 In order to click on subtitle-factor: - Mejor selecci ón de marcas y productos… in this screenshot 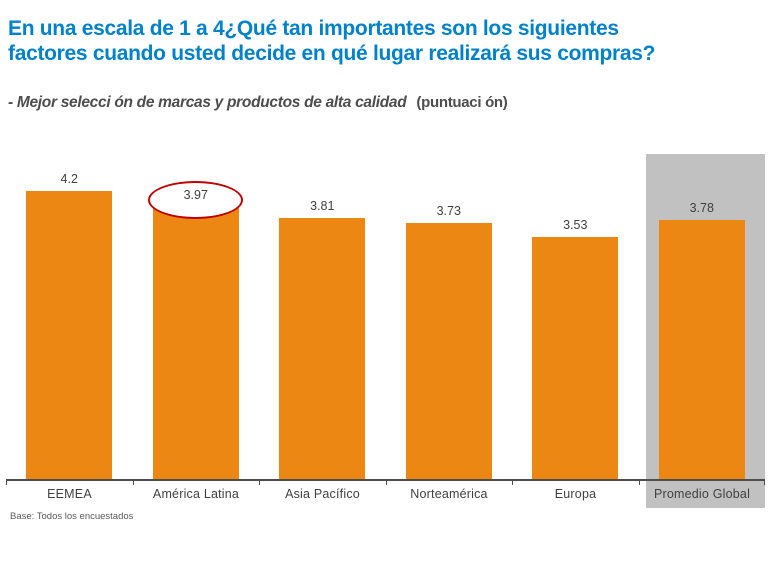, I will do `click(207, 102)`.